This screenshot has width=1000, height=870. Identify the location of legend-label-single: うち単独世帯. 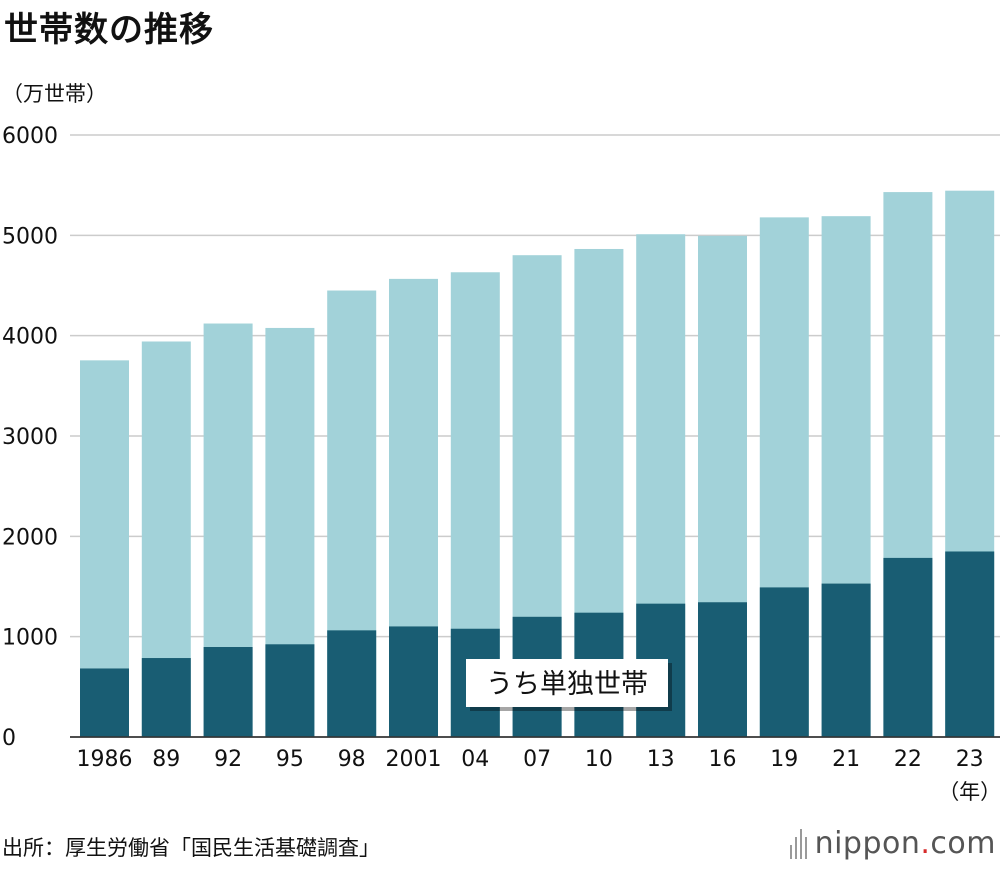
(567, 684).